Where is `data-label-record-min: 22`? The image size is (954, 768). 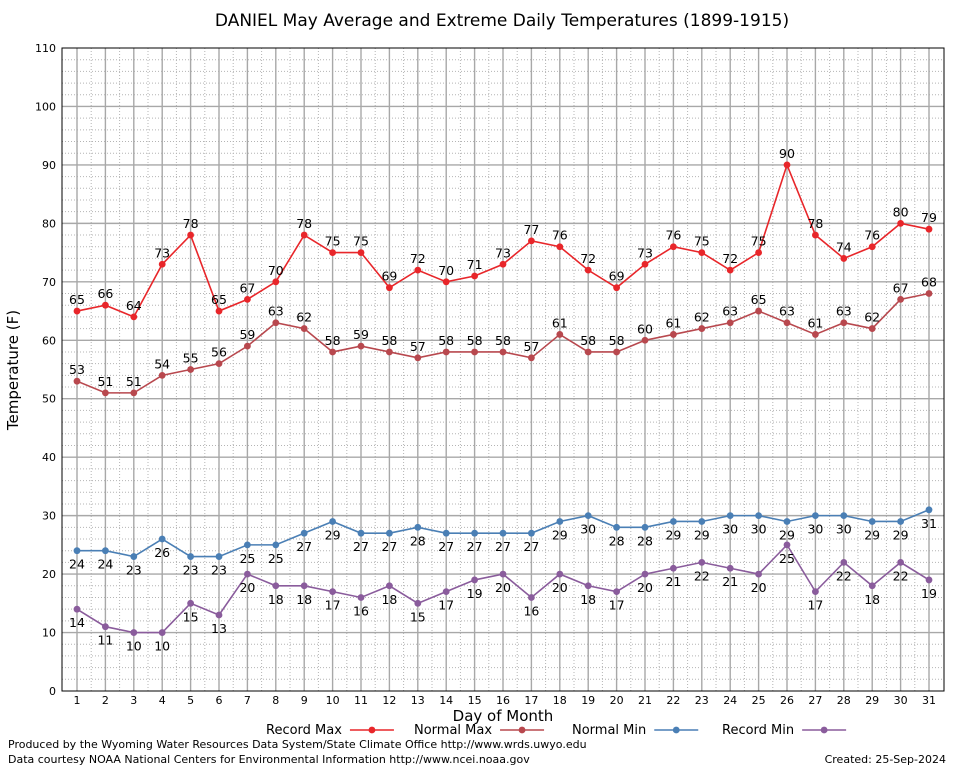
data-label-record-min: 22 is located at coordinates (702, 575).